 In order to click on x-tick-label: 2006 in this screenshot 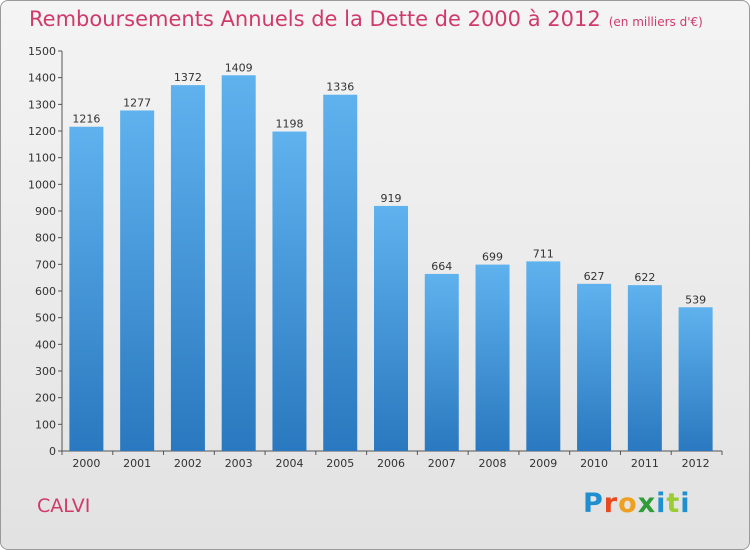, I will do `click(391, 463)`.